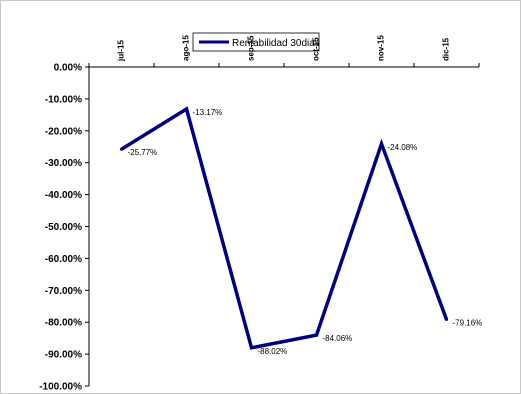  What do you see at coordinates (208, 112) in the screenshot?
I see `data-label: -13.17%` at bounding box center [208, 112].